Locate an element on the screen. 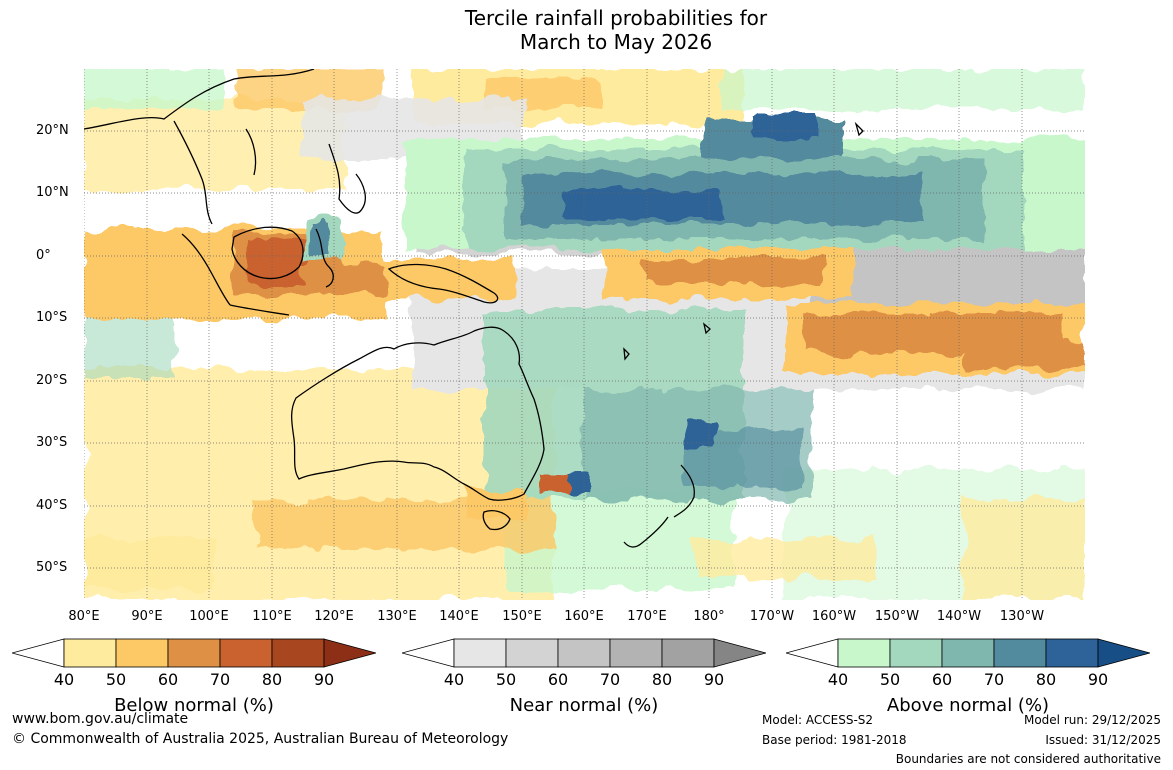 The height and width of the screenshot is (770, 1173). above-normal-colorbar is located at coordinates (968, 653).